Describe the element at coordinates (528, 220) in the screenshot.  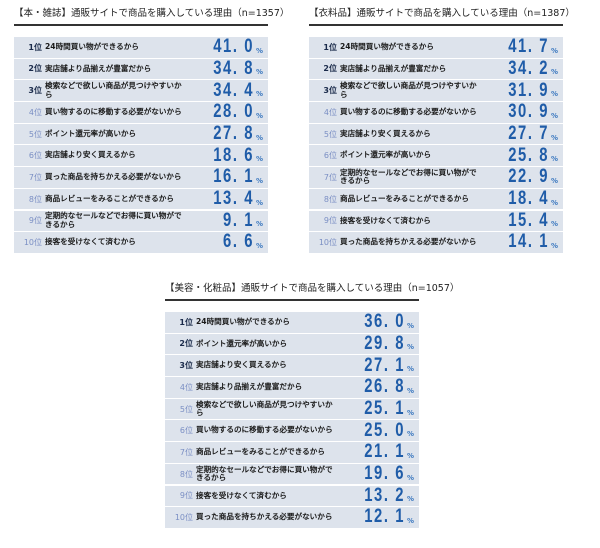
I see `percent-value: 15. 4` at that location.